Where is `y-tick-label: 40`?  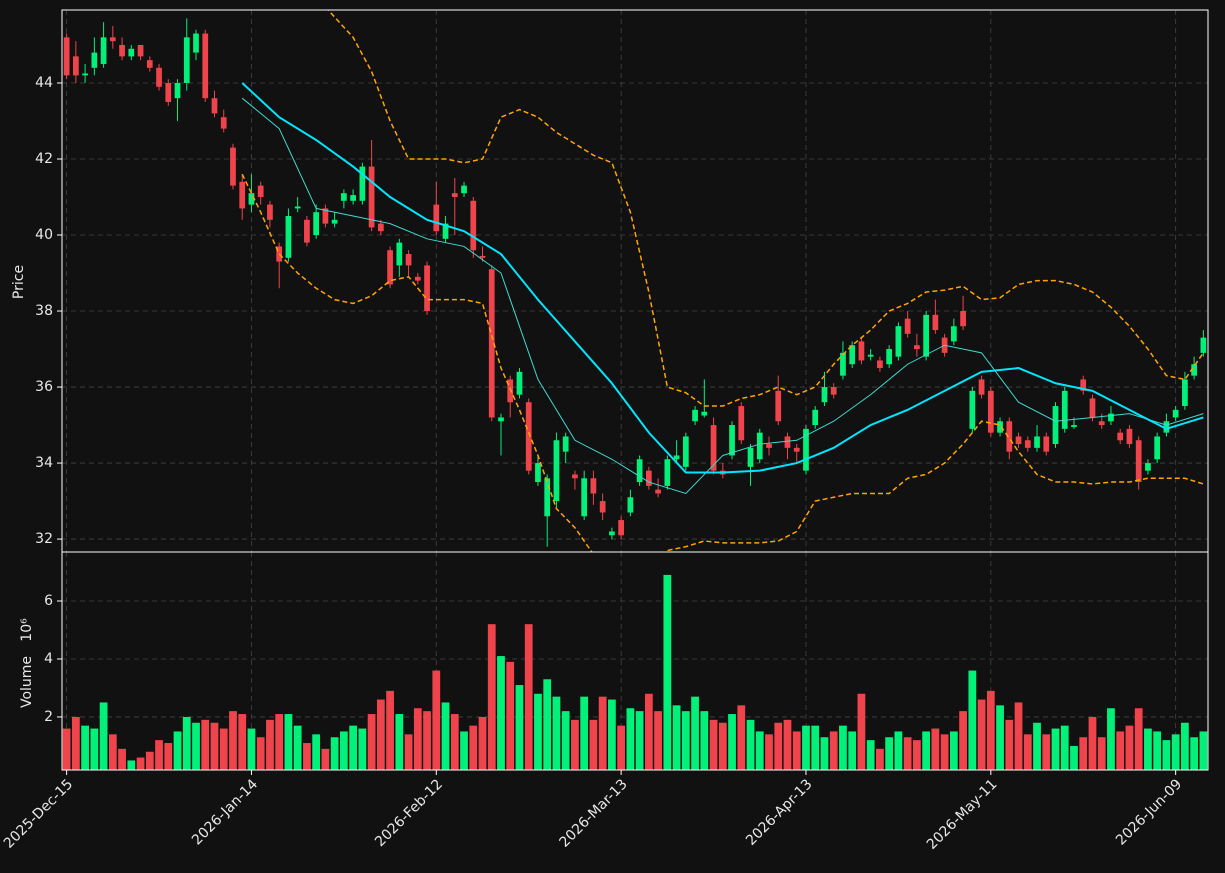
y-tick-label: 40 is located at coordinates (44, 235).